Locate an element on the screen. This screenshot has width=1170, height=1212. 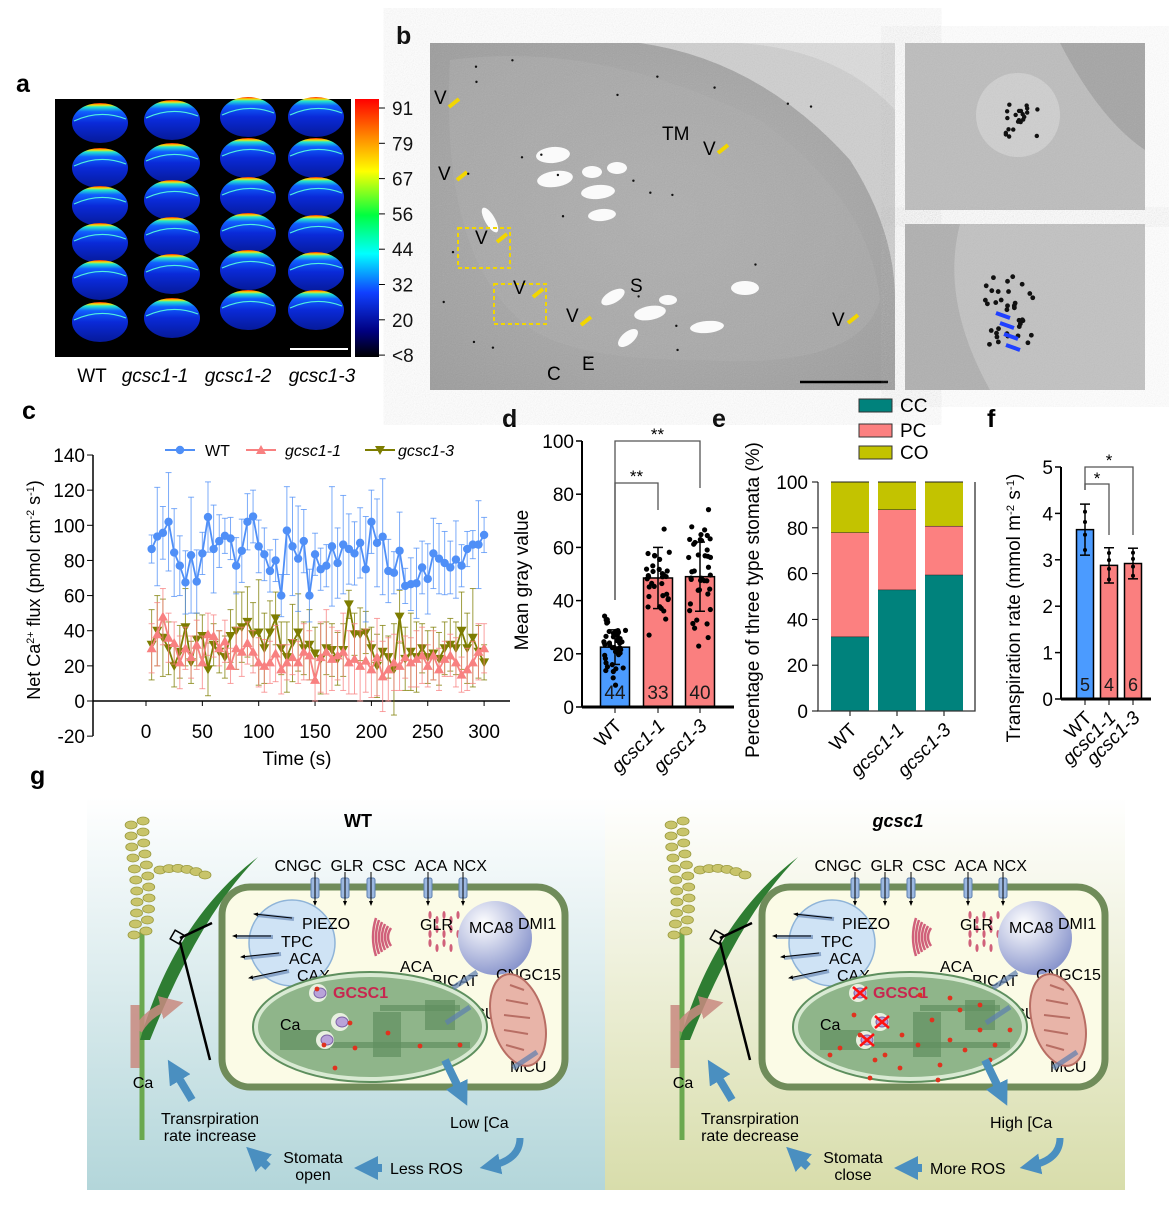
nucleus is located at coordinates (1035, 938).